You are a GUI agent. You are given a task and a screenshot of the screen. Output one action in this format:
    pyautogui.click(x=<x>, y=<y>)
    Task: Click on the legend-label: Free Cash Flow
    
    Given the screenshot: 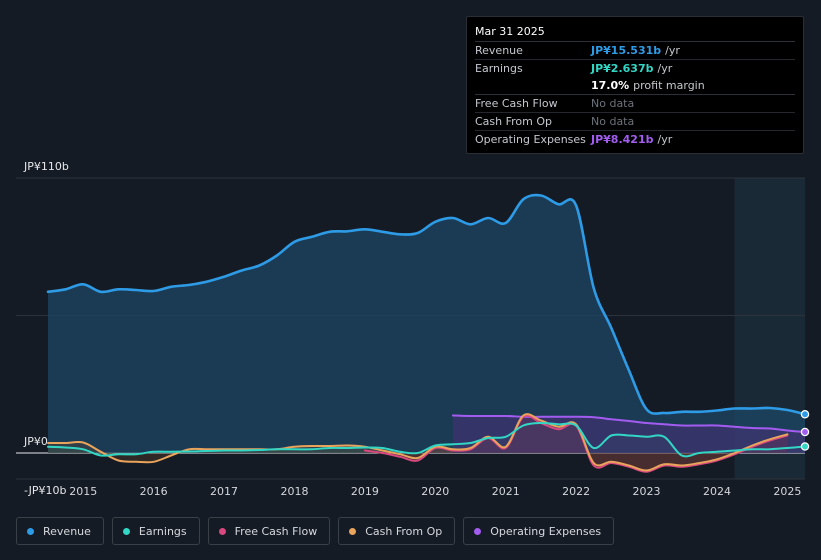 What is the action you would take?
    pyautogui.click(x=276, y=531)
    